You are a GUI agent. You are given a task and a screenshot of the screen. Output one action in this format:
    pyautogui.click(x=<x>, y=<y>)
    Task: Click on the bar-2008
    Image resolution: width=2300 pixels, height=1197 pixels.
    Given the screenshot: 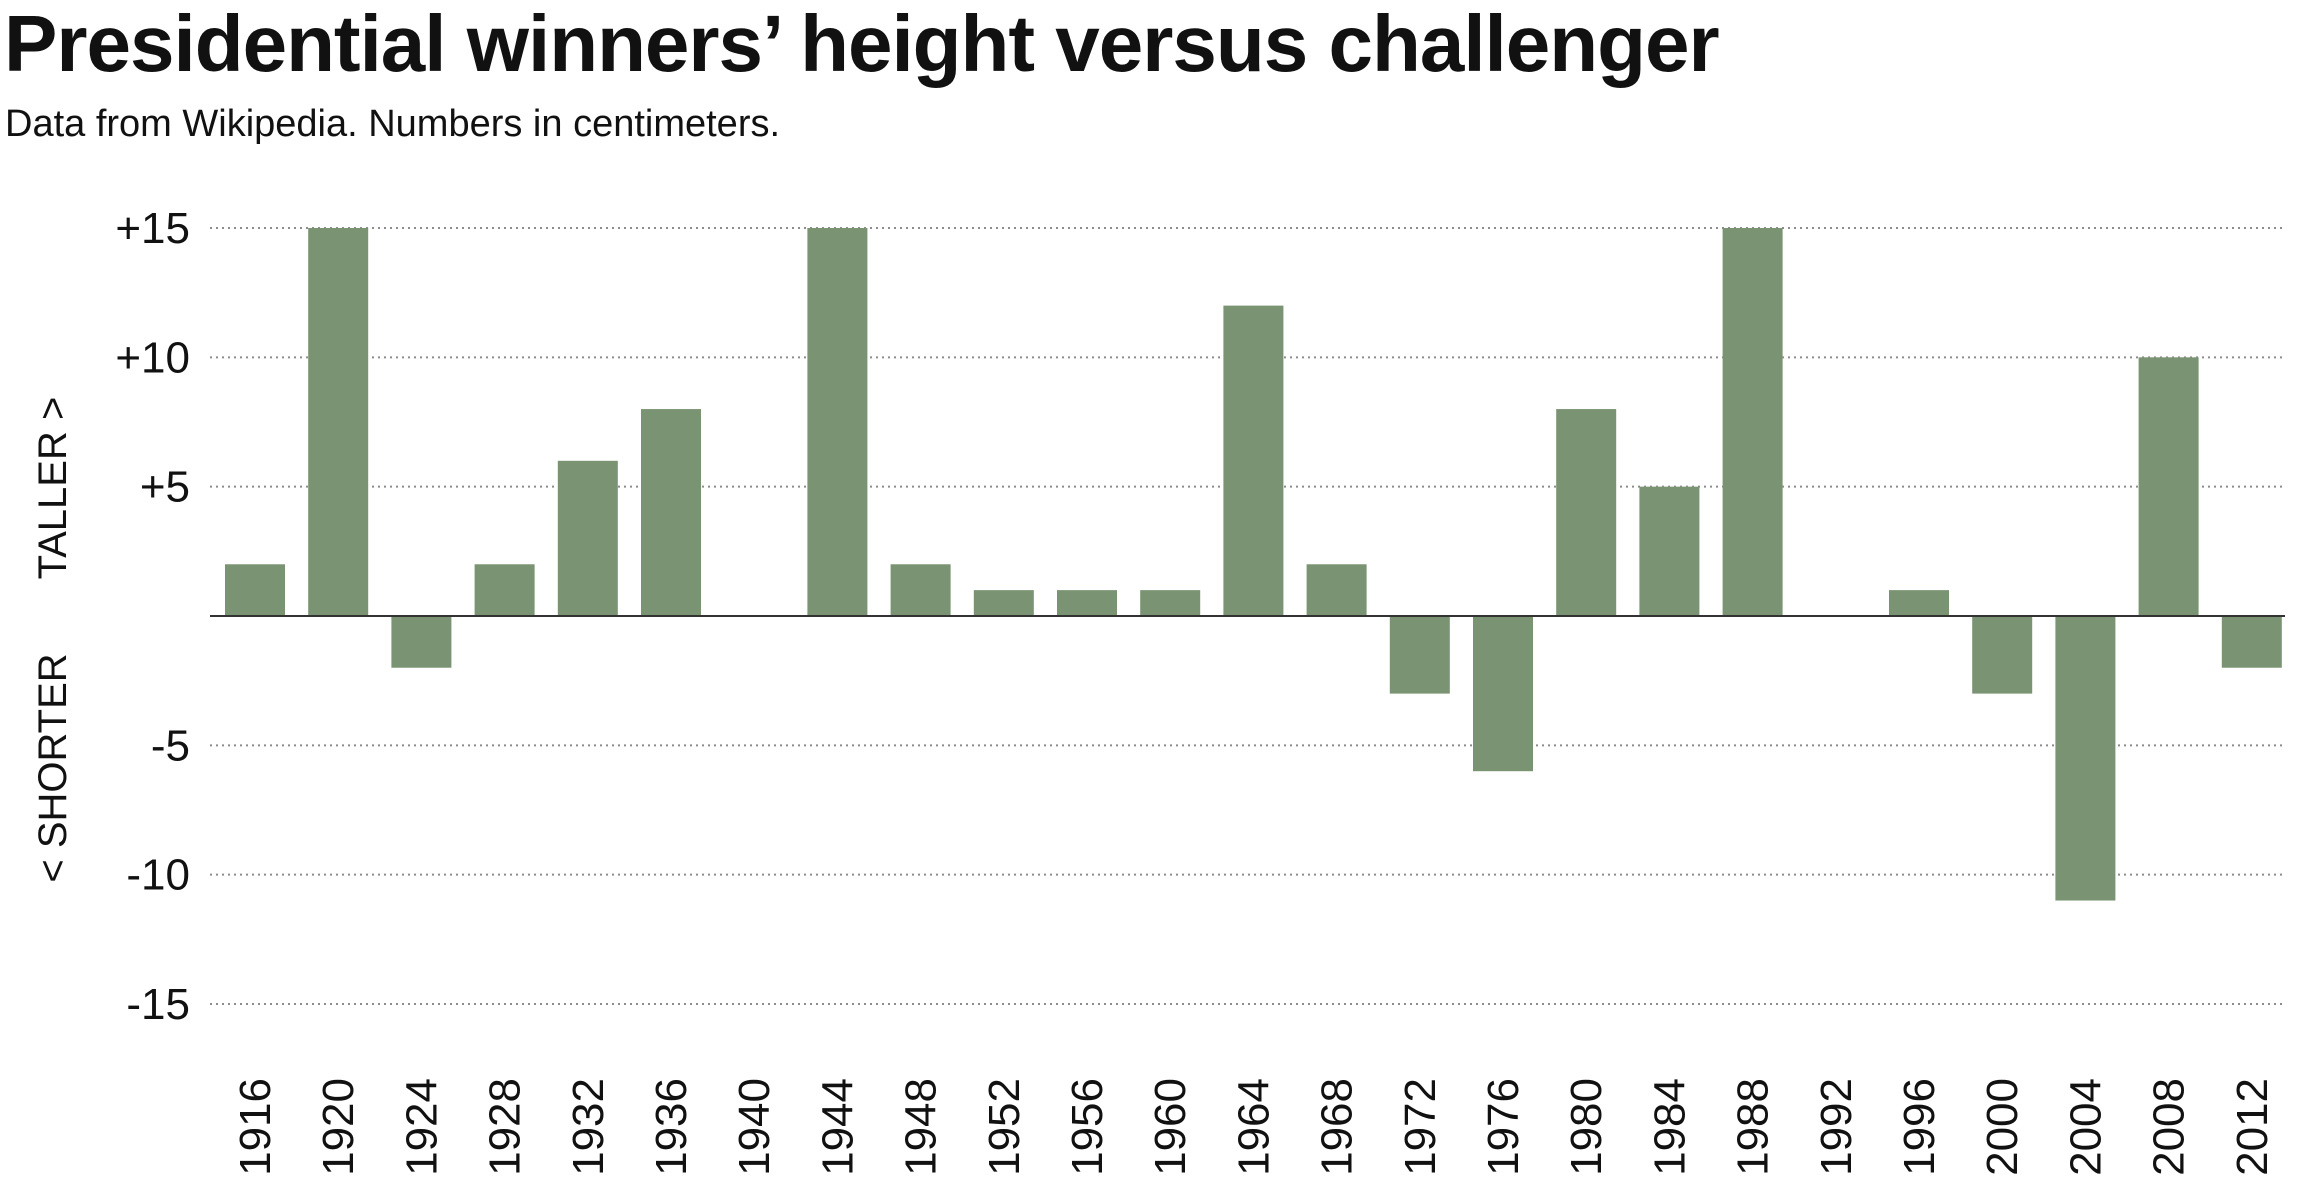 What is the action you would take?
    pyautogui.click(x=2168, y=486)
    